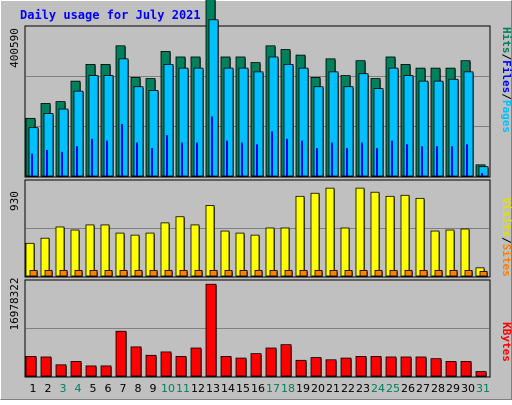  What do you see at coordinates (168, 388) in the screenshot?
I see `x-tick-label: 10` at bounding box center [168, 388].